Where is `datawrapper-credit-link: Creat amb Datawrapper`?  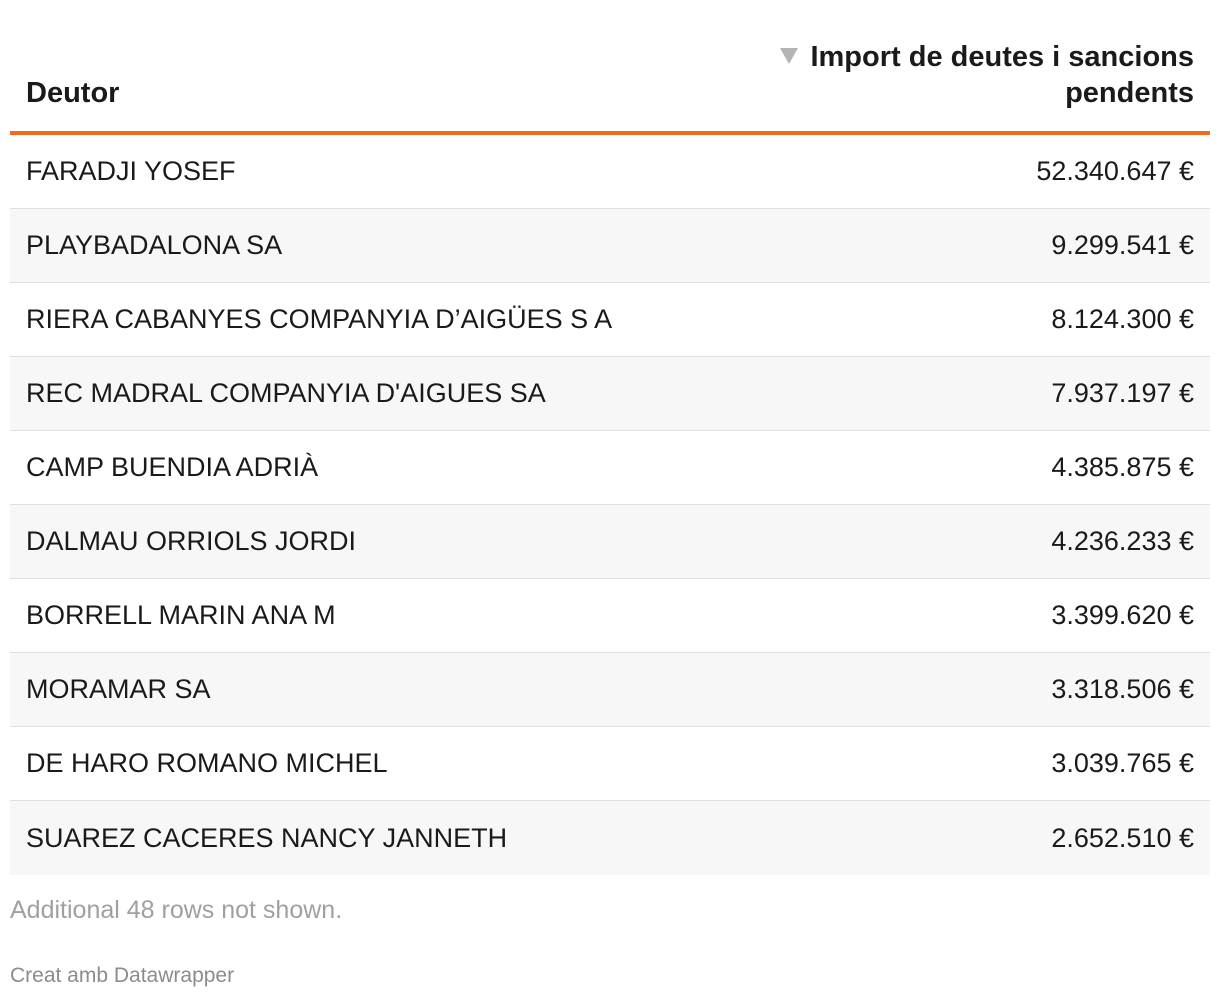 datawrapper-credit-link: Creat amb Datawrapper is located at coordinates (122, 975).